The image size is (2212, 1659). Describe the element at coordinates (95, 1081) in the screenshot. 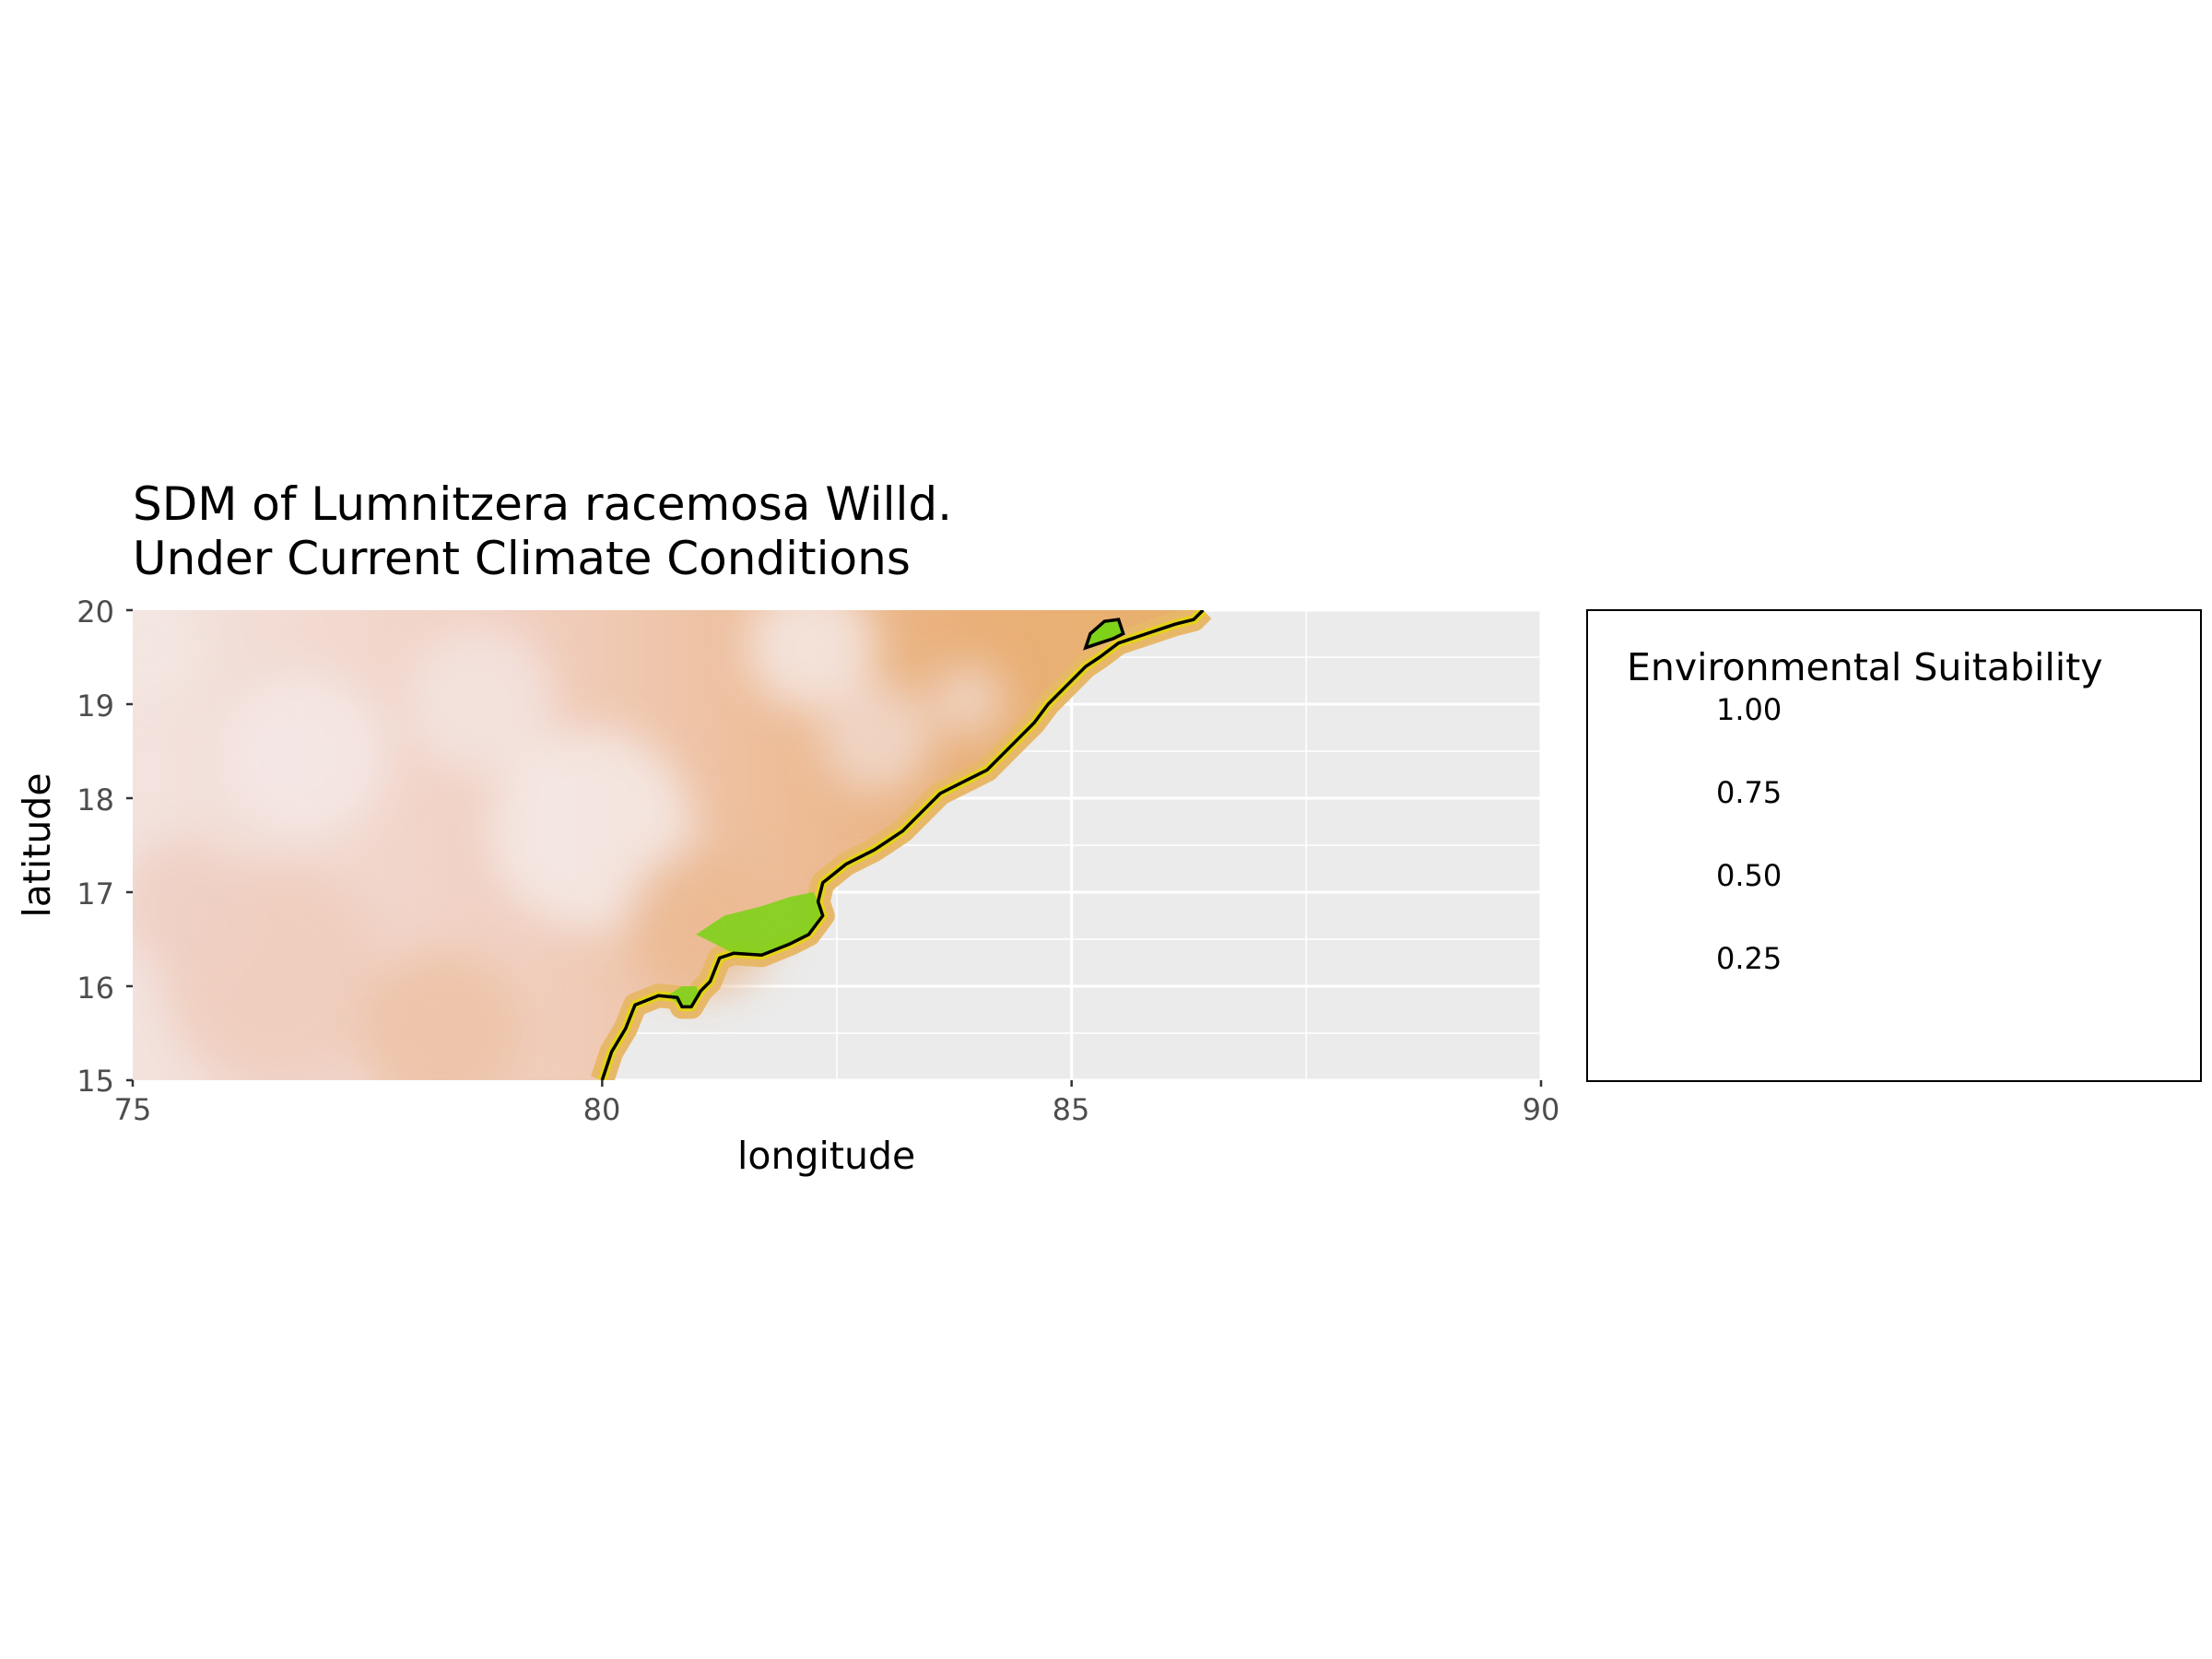

I see `y-tick-label-15: 15` at that location.